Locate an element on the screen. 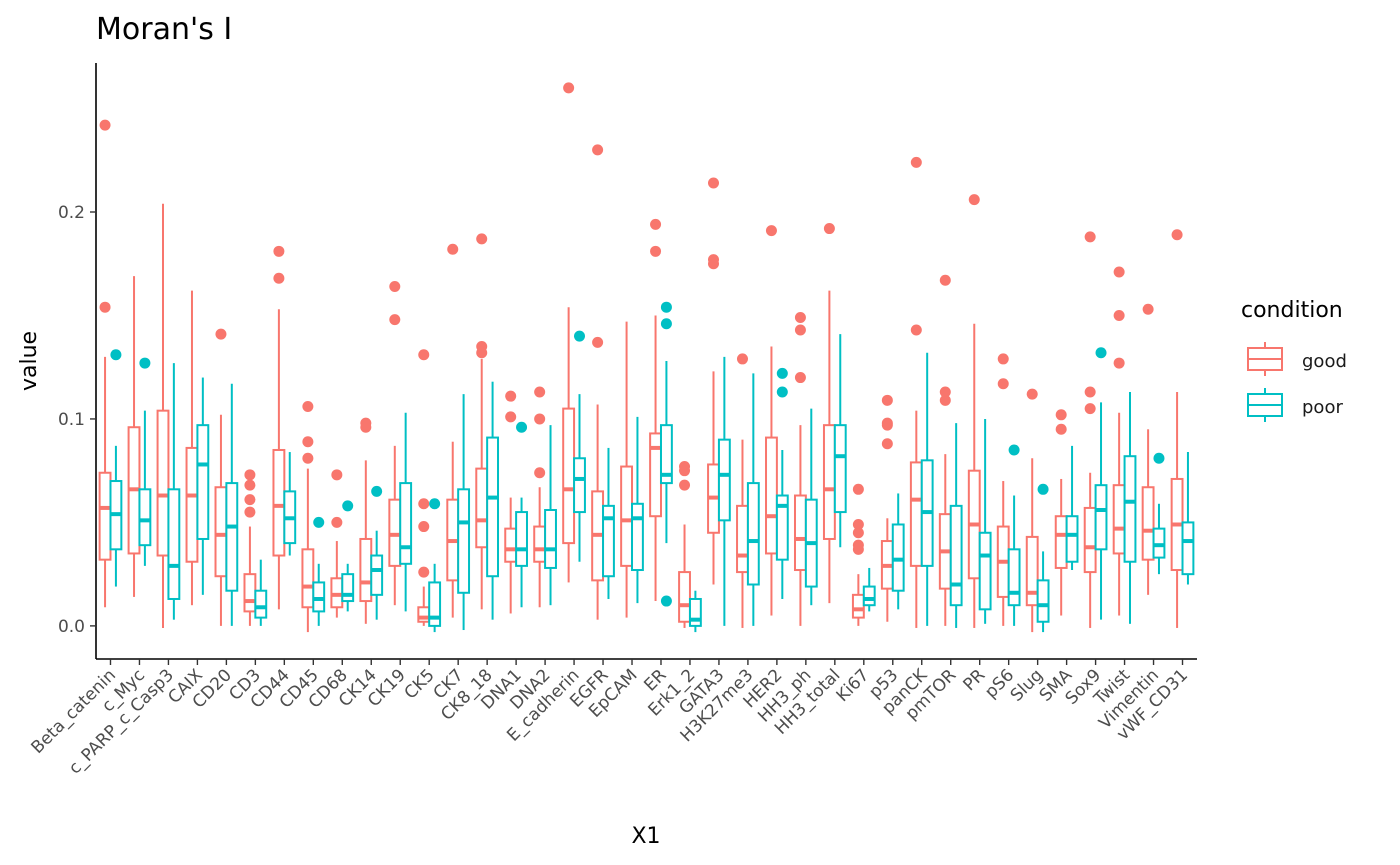  legend-keys is located at coordinates (1265, 382).